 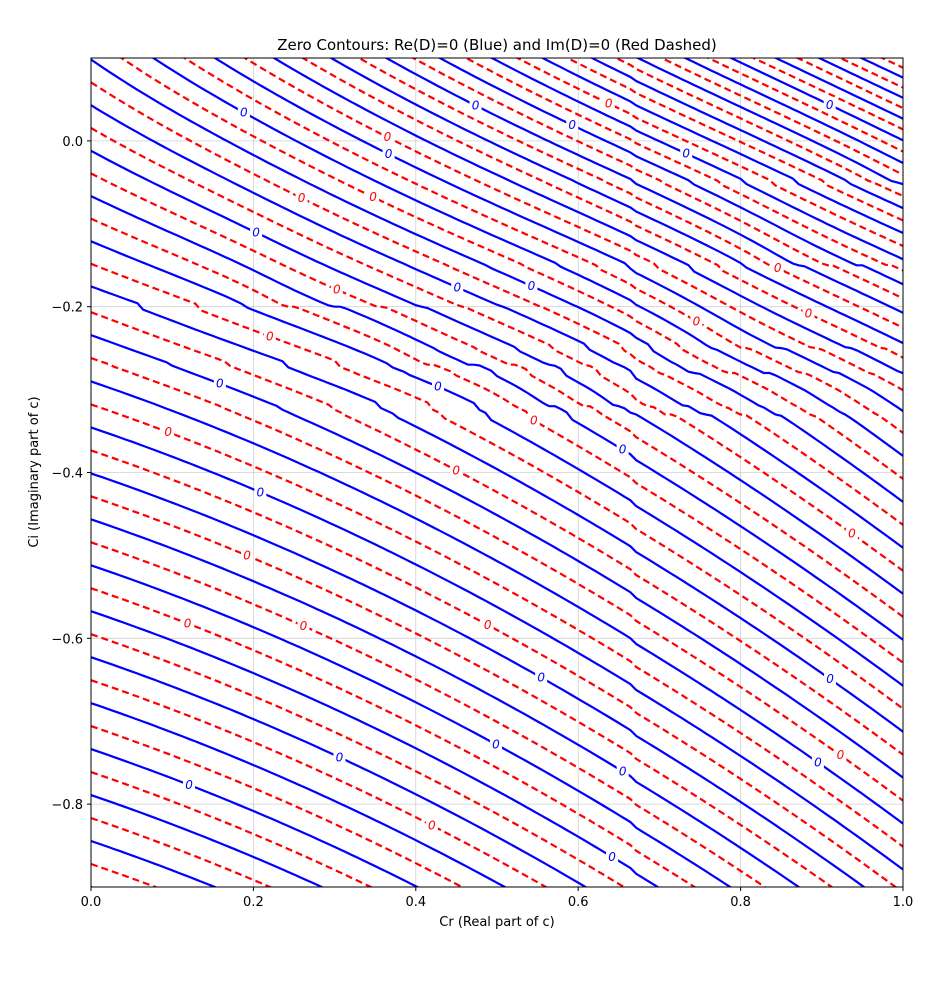 What do you see at coordinates (71, 474) in the screenshot?
I see `y-axis-ticks: −0.8 −0.6 −0.4 −0.2 0.0` at bounding box center [71, 474].